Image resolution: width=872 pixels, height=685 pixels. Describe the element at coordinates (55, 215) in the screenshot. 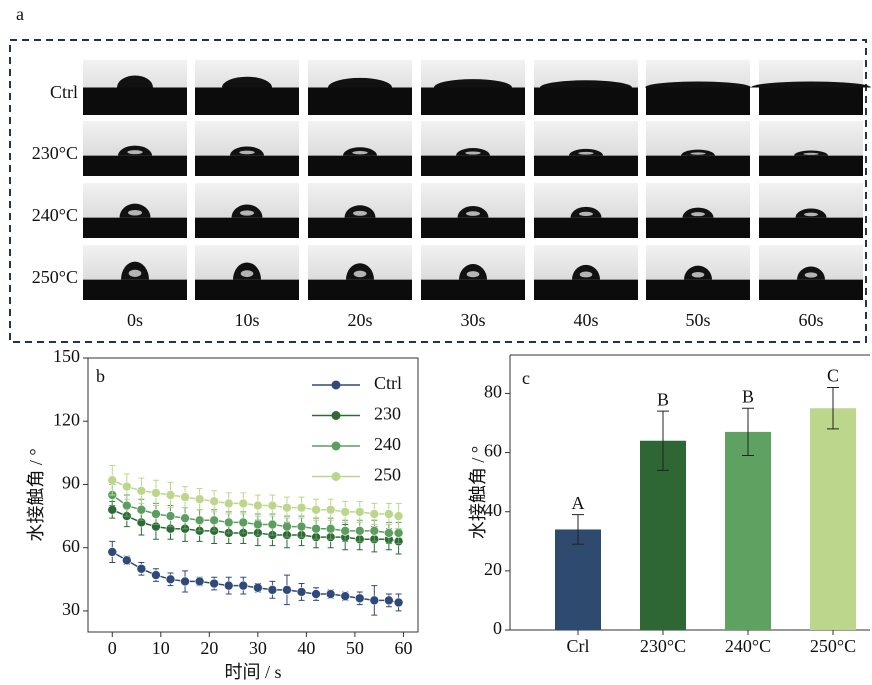

I see `row-label: 240°C` at that location.